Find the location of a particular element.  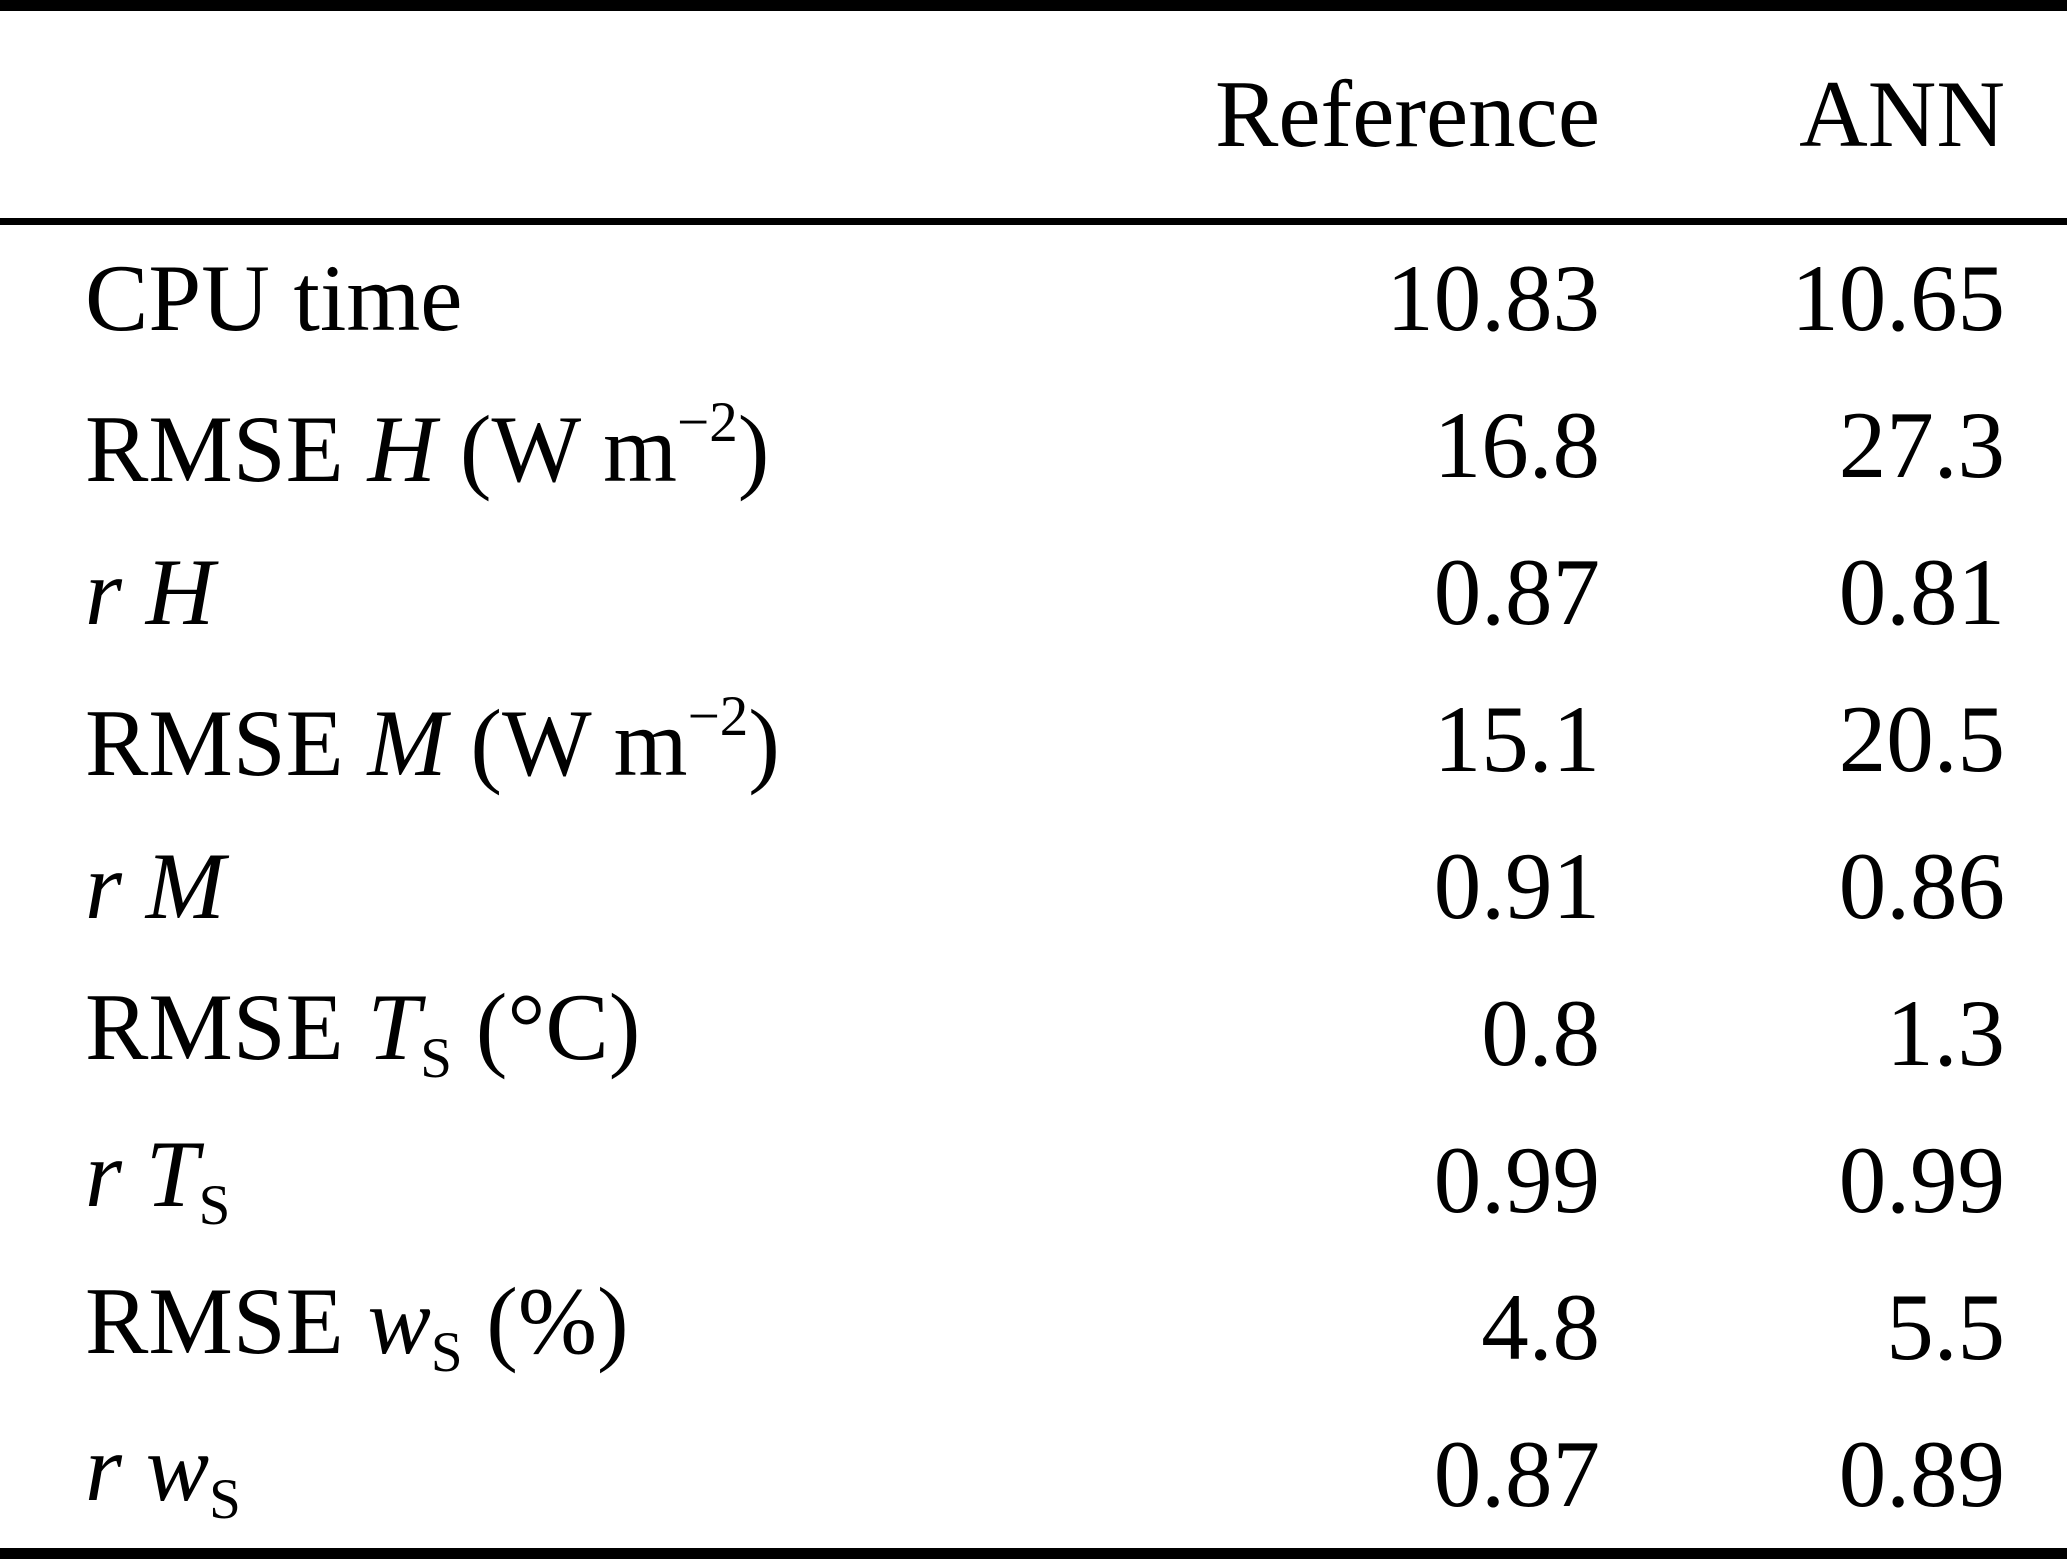

ann-value: 27.3 is located at coordinates (1921, 445).